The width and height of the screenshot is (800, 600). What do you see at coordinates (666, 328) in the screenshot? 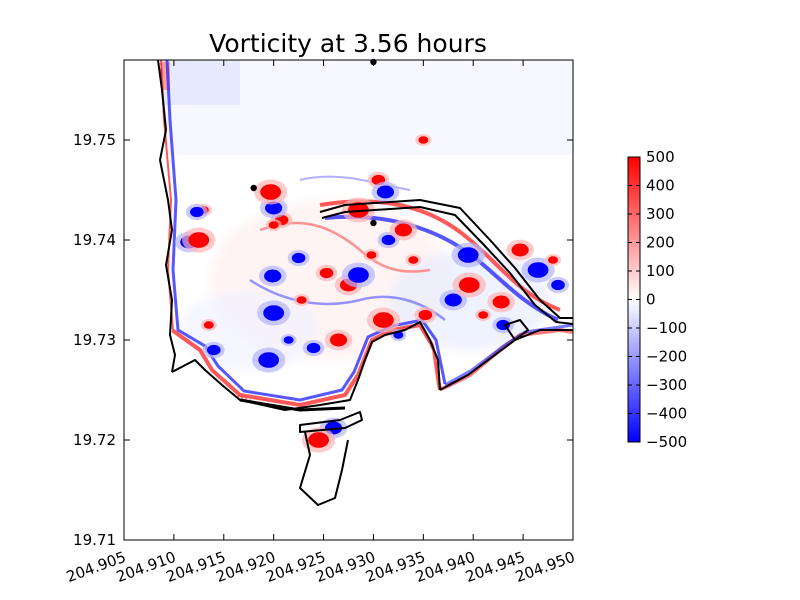
I see `colorbar-tick-label: −100` at bounding box center [666, 328].